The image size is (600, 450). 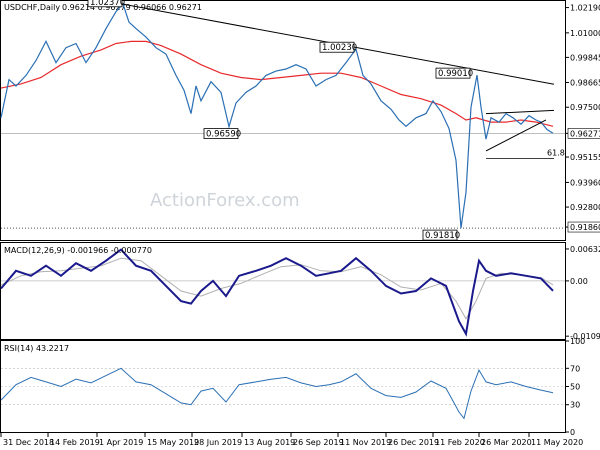 What do you see at coordinates (28, 442) in the screenshot?
I see `x-tick-label: 31 Dec 2018` at bounding box center [28, 442].